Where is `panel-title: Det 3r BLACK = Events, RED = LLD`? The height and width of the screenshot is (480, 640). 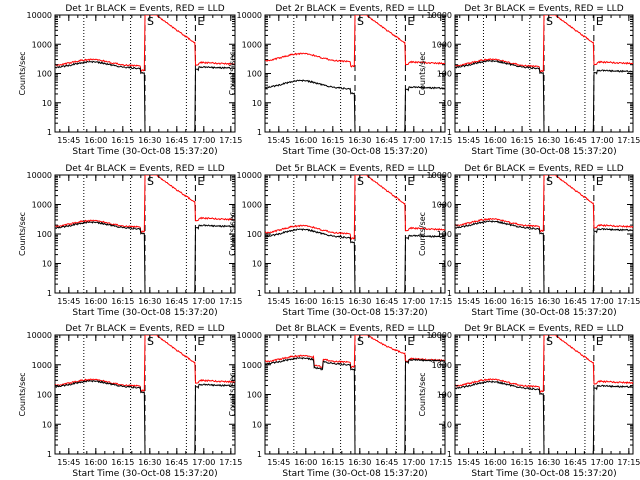 panel-title: Det 3r BLACK = Events, RED = LLD is located at coordinates (543, 9).